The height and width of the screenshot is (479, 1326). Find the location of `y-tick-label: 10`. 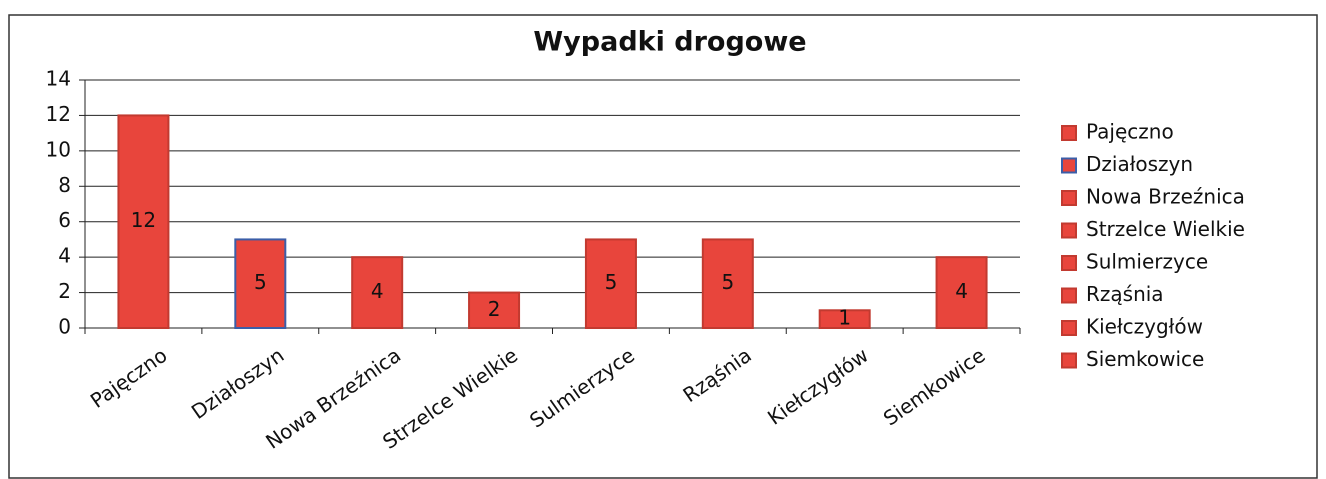

y-tick-label: 10 is located at coordinates (58, 149).